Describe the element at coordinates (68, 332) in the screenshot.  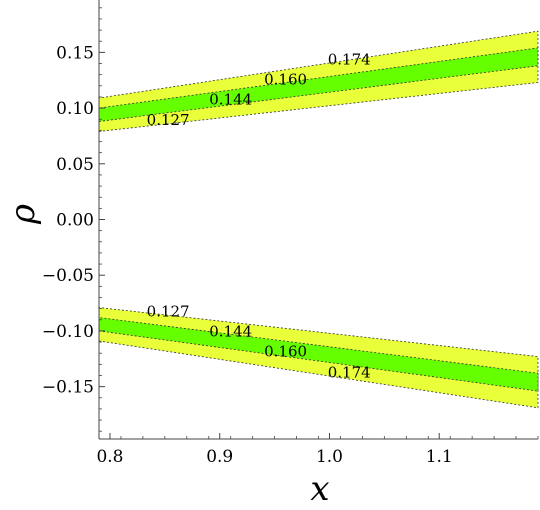
I see `y-tick-label: −0.10` at that location.